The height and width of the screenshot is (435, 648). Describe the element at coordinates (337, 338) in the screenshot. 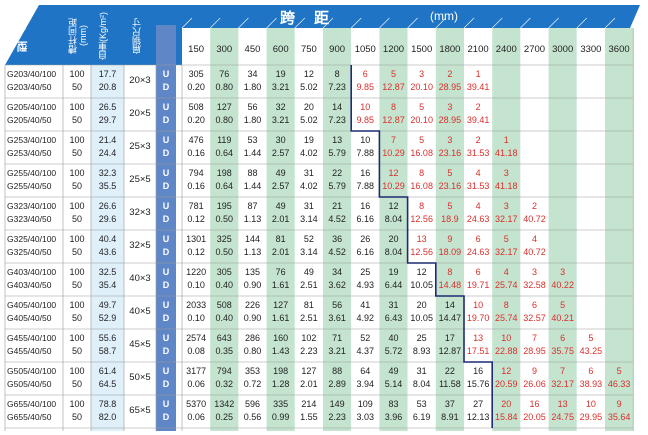

I see `load-u-value: 71` at that location.